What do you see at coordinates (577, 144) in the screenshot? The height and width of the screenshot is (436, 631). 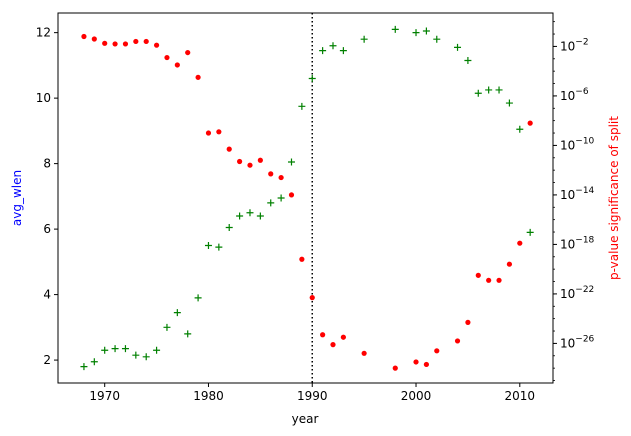 I see `y-right-tick-label: 10⁻¹⁰` at bounding box center [577, 144].